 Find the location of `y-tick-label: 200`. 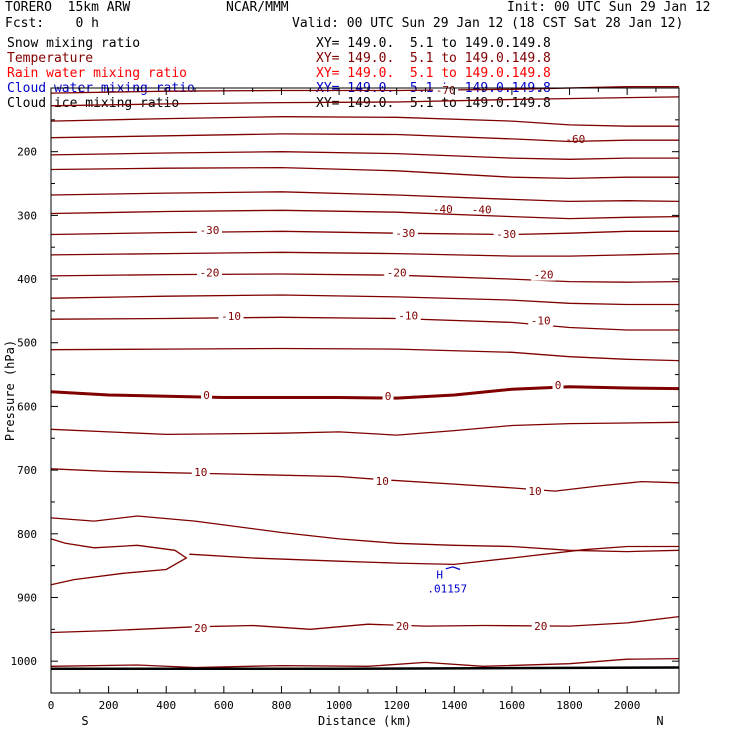

y-tick-label: 200 is located at coordinates (27, 152).